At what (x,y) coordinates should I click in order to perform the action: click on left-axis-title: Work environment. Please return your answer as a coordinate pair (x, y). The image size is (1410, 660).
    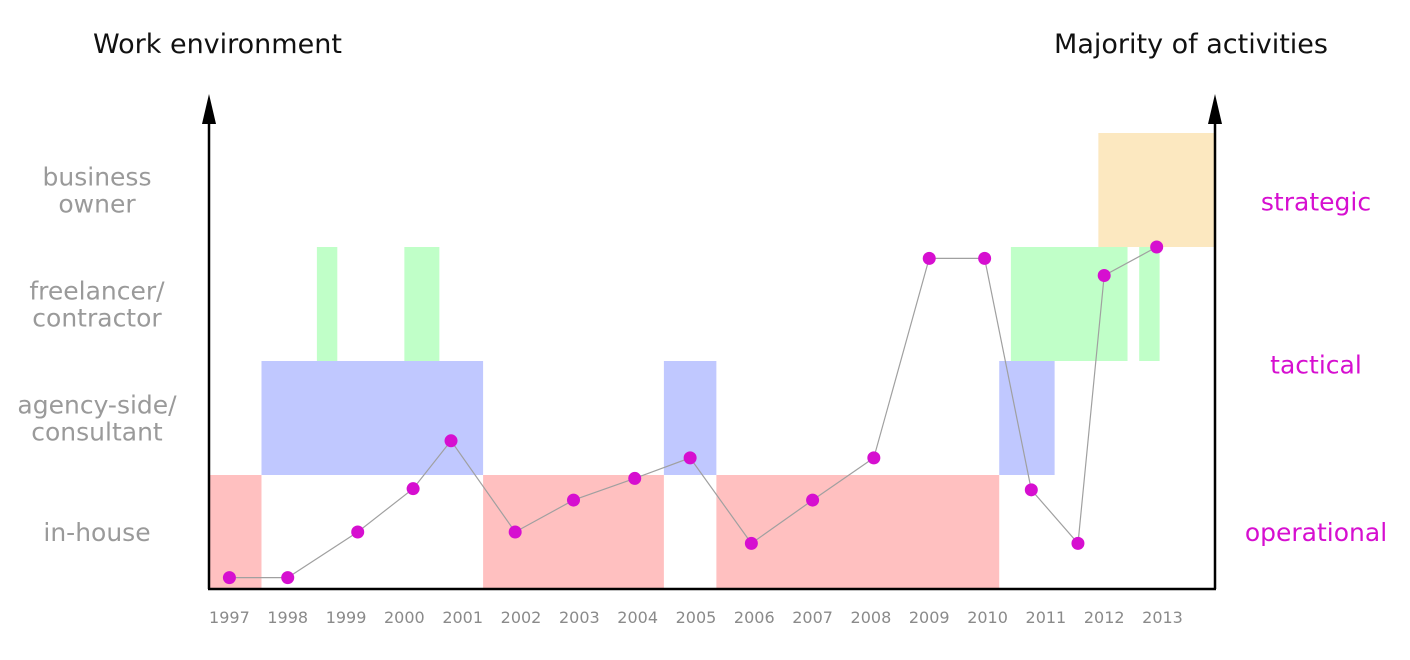
    Looking at the image, I should click on (217, 44).